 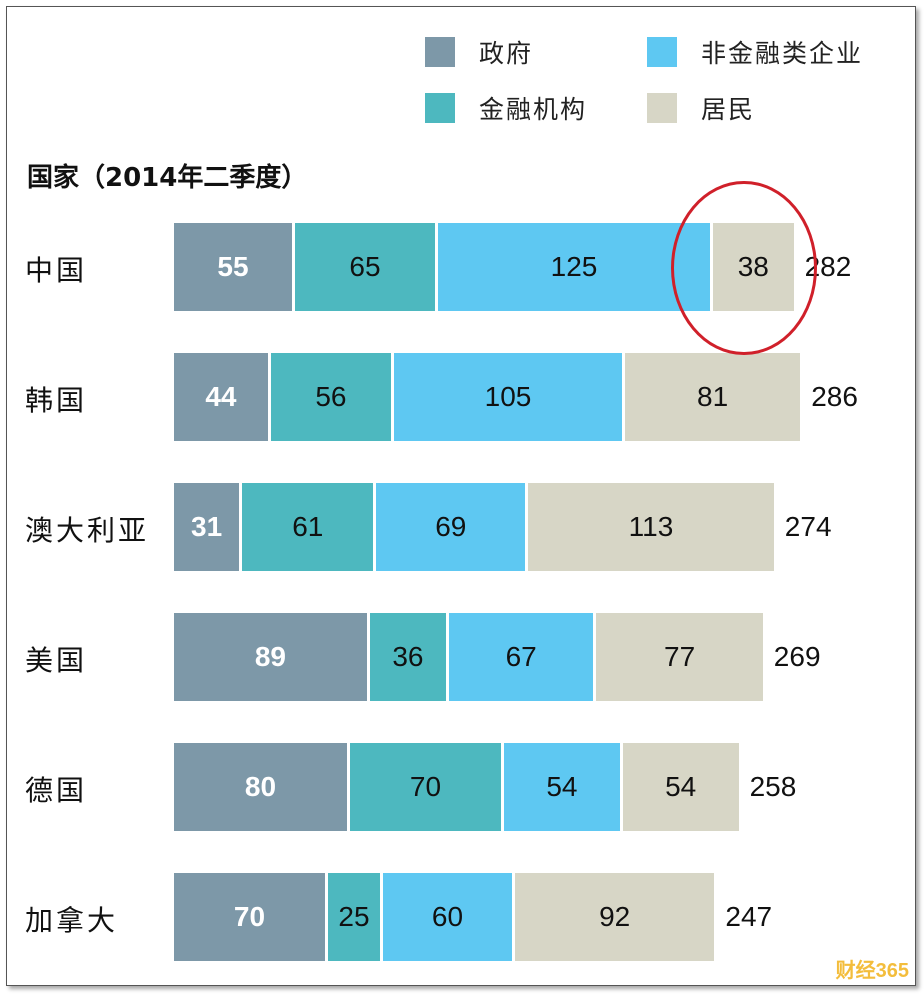 I want to click on bar-segment-fin: 61, so click(x=308, y=527).